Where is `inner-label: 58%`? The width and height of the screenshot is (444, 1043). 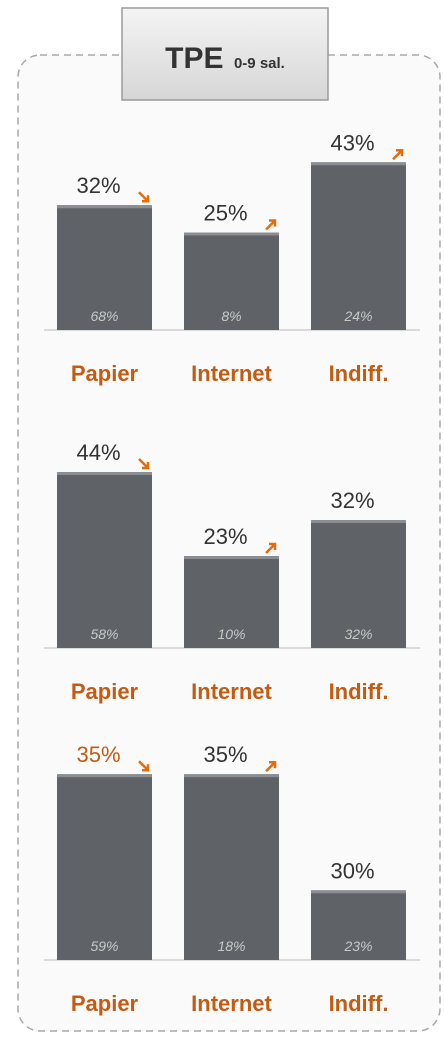 inner-label: 58% is located at coordinates (104, 634).